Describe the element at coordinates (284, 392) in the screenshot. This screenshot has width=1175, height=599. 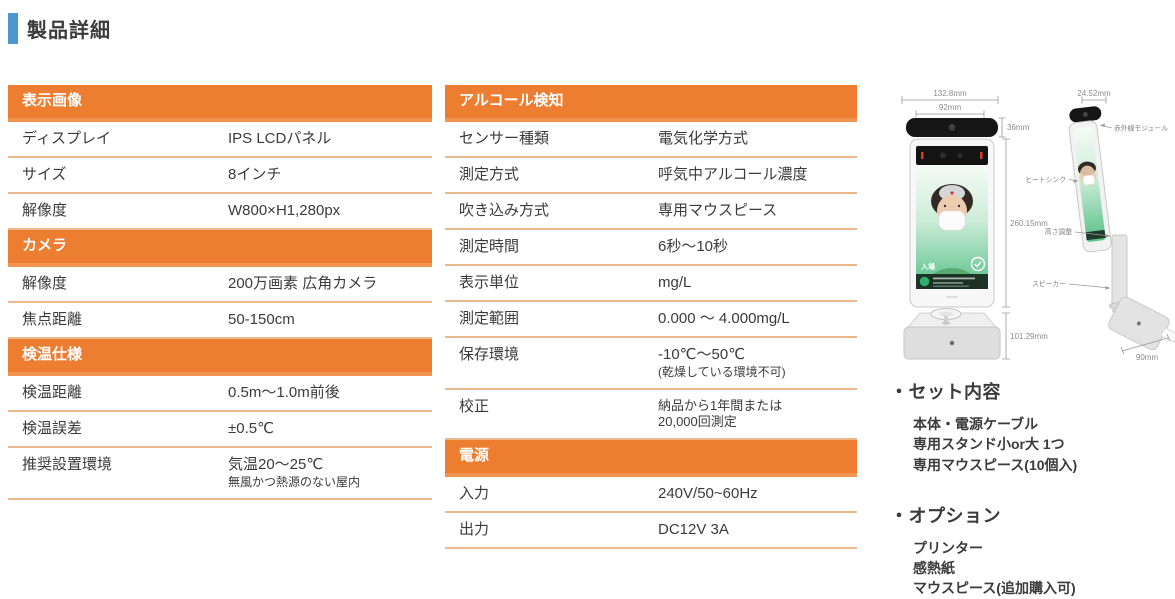
I see `spec-value: 0.5m～1.0m前後` at that location.